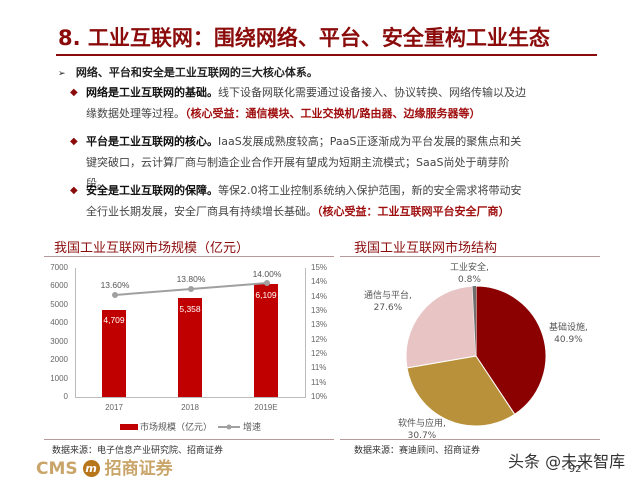 Image resolution: width=640 pixels, height=480 pixels. Describe the element at coordinates (59, 341) in the screenshot. I see `y-tick: 3000` at that location.